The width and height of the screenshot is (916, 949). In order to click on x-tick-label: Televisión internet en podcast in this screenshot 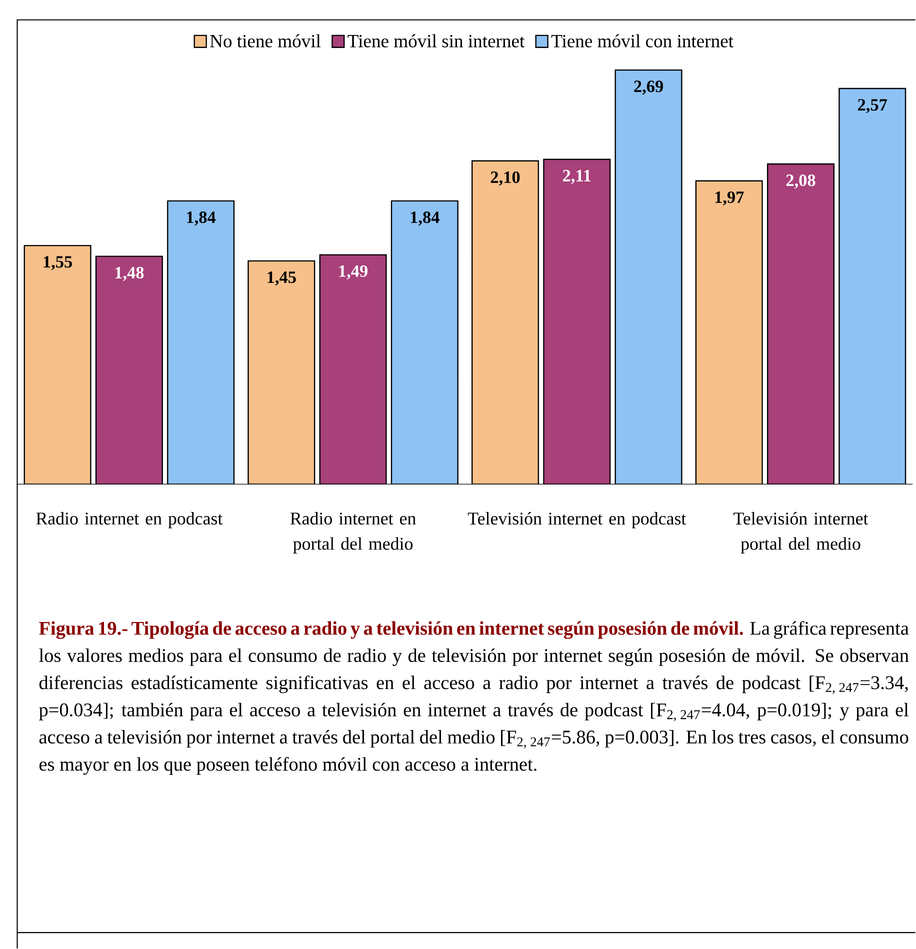, I will do `click(577, 520)`.